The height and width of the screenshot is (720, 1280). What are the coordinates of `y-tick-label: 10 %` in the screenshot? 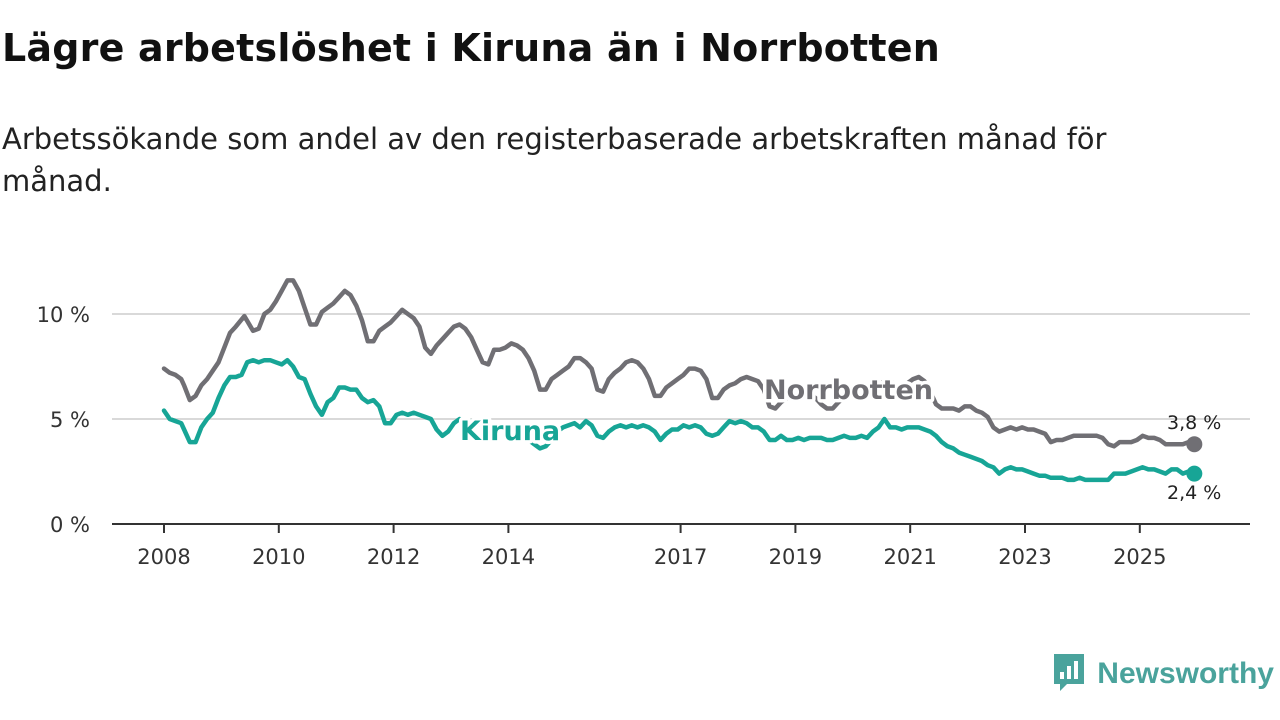 It's located at (63, 315).